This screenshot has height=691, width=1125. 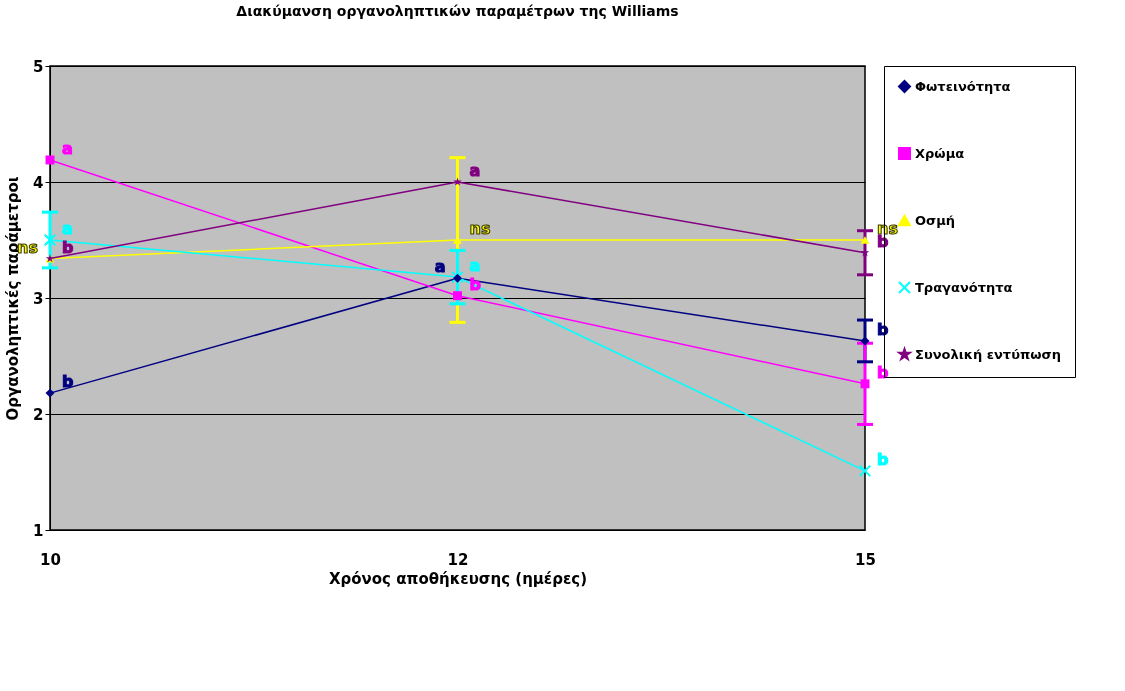 I want to click on x-axis-title: Χρόνος αποθήκευσης (ημέρες), so click(x=458, y=578).